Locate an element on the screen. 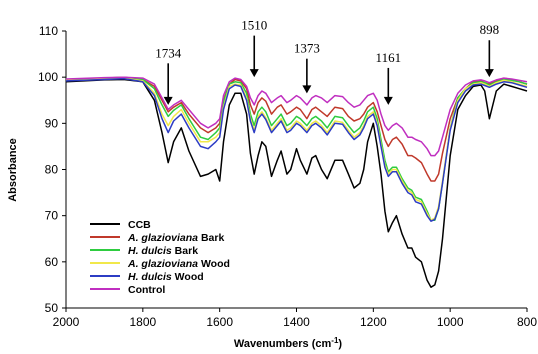  y-tick-label: 80 is located at coordinates (52, 170).